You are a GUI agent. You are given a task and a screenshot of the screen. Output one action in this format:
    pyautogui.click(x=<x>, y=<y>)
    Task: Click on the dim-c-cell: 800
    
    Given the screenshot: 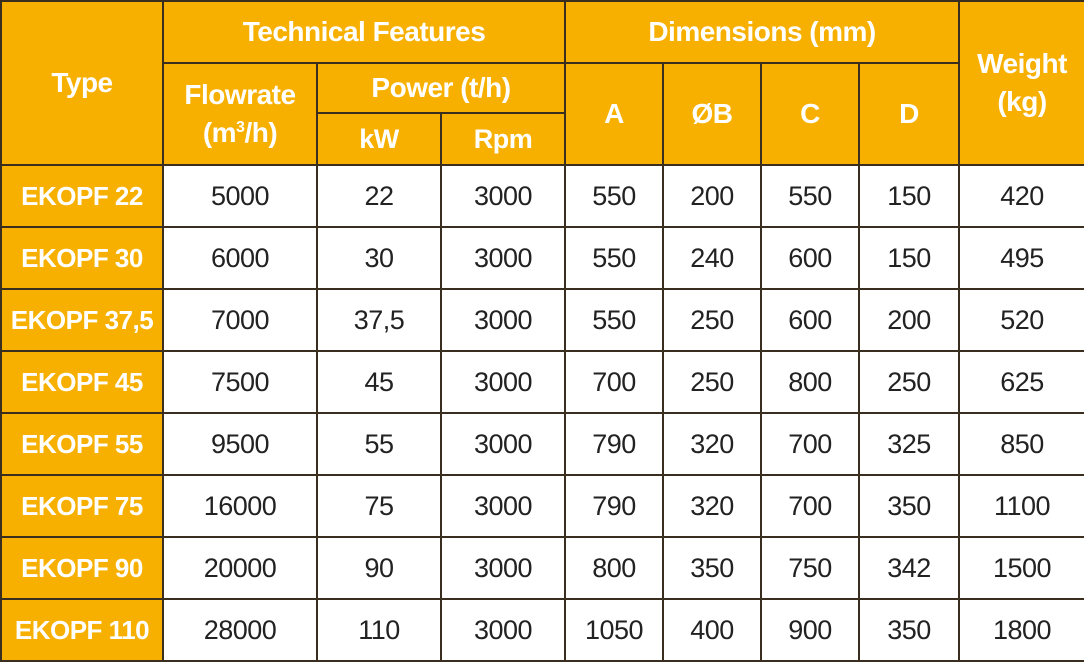 What is the action you would take?
    pyautogui.click(x=810, y=382)
    